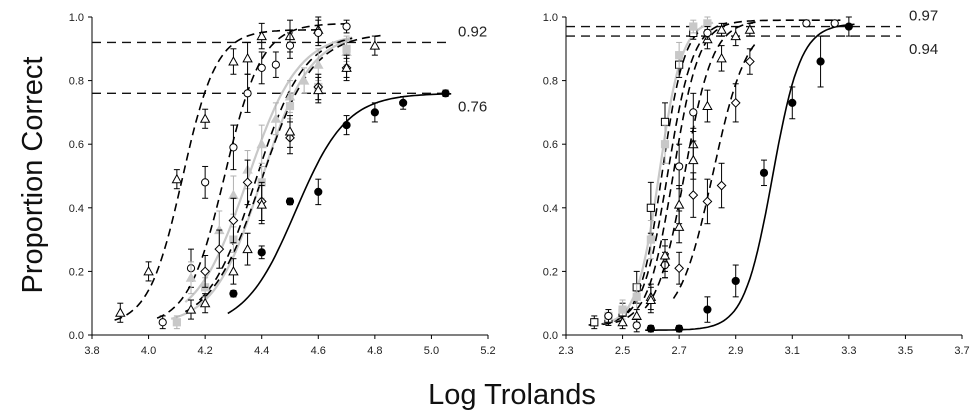 The width and height of the screenshot is (979, 416). What do you see at coordinates (472, 31) in the screenshot?
I see `reference-line-label: 0.92` at bounding box center [472, 31].